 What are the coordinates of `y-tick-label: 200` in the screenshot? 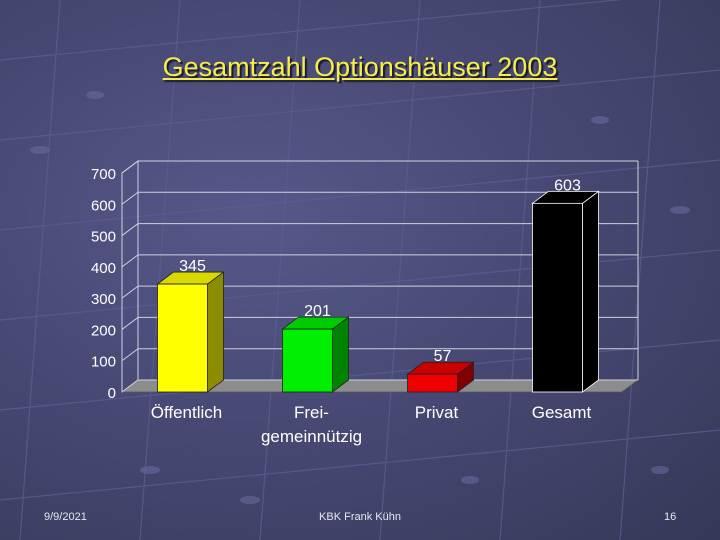 It's located at (103, 330).